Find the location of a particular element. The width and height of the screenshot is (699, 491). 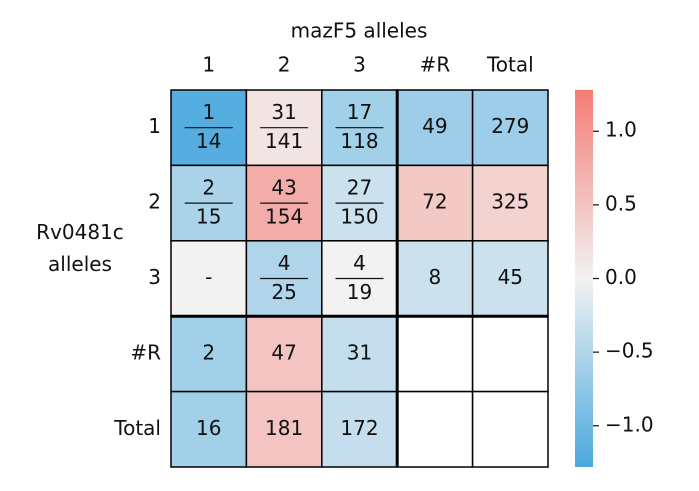

cell-label: 181 is located at coordinates (284, 428).